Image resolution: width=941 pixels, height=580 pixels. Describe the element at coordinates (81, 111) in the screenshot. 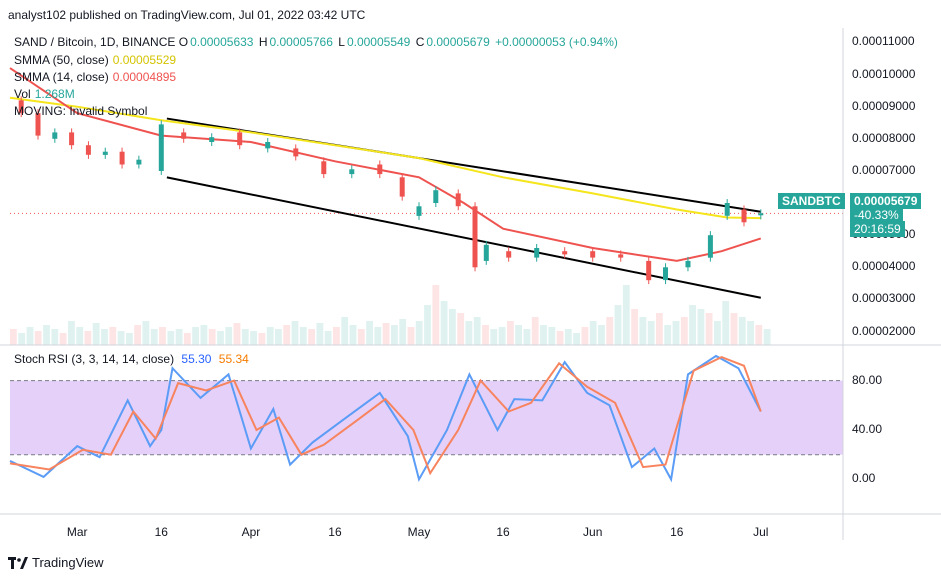

I see `moving-legend: MOVING: Invalid Symbol` at that location.